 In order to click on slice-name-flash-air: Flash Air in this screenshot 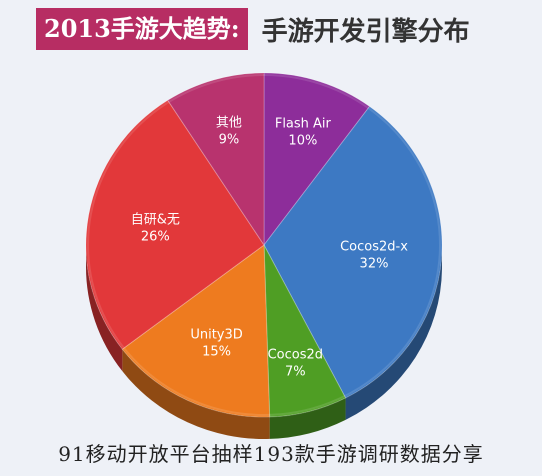, I will do `click(303, 124)`.